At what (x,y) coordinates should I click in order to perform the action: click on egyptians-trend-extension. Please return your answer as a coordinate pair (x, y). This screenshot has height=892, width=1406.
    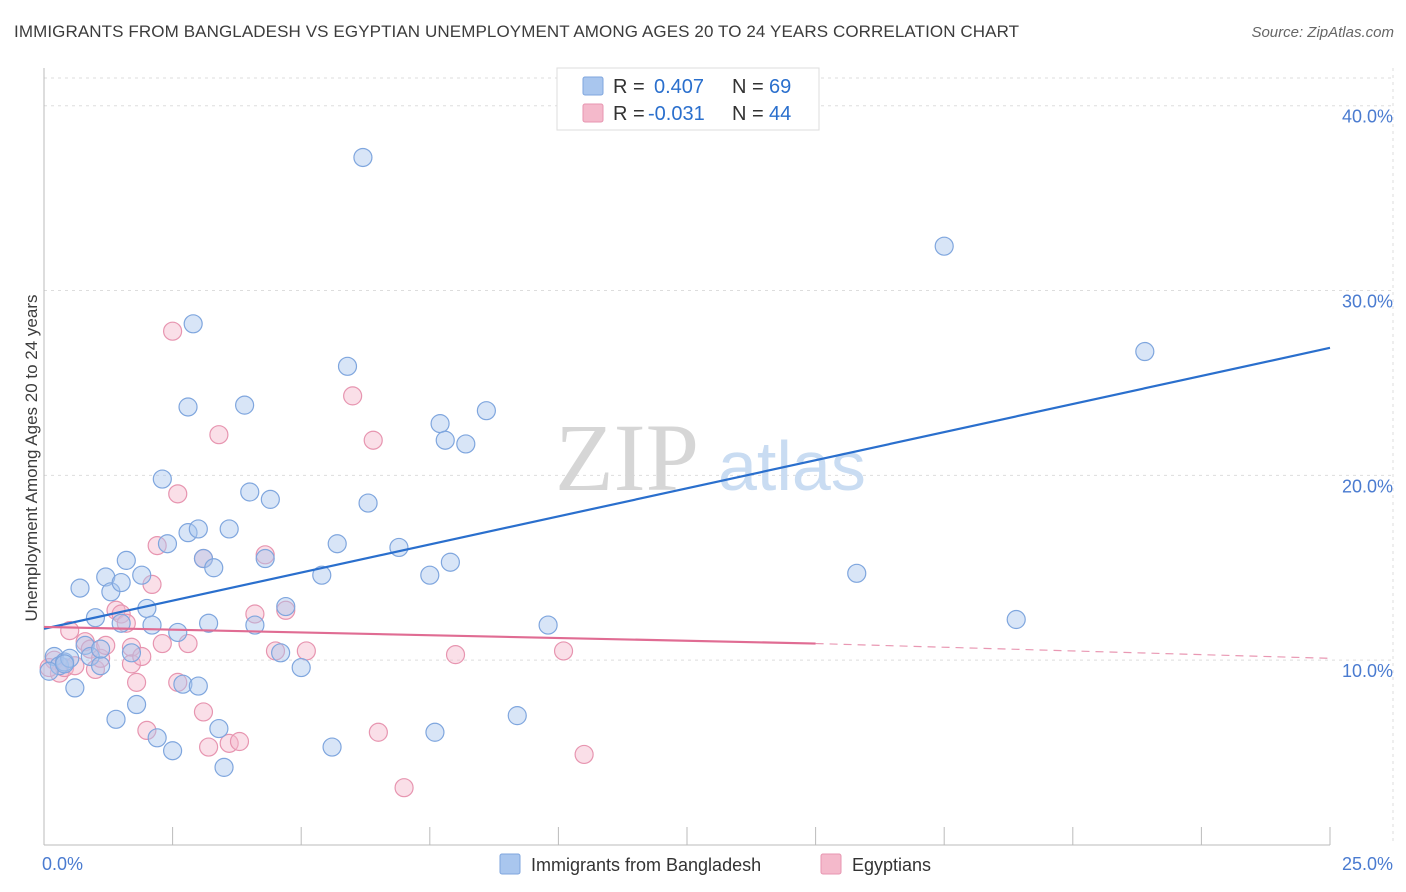
    Looking at the image, I should click on (1073, 650).